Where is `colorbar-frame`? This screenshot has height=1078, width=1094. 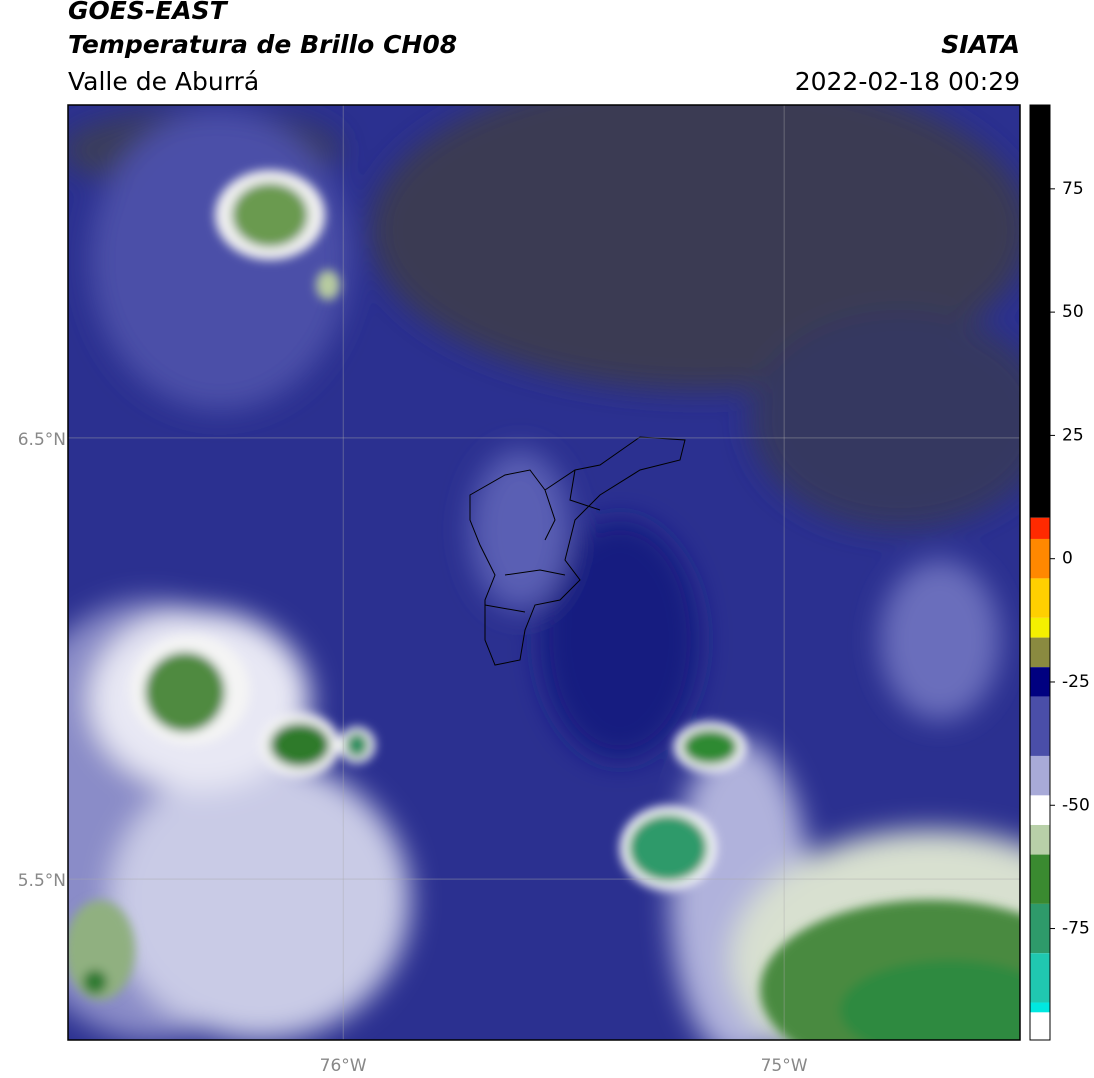 colorbar-frame is located at coordinates (1040, 572).